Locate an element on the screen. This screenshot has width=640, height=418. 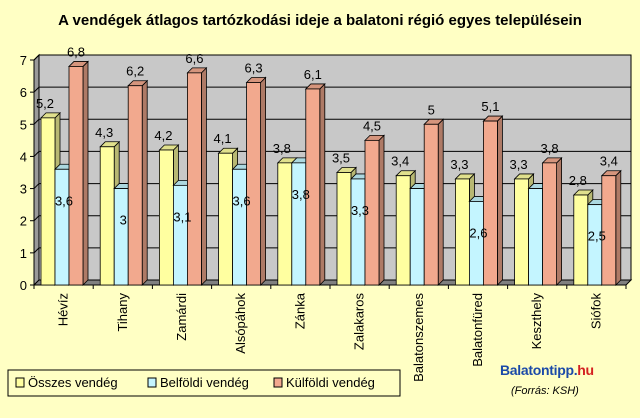
brand-logo: Balatontipp.hu is located at coordinates (547, 370).